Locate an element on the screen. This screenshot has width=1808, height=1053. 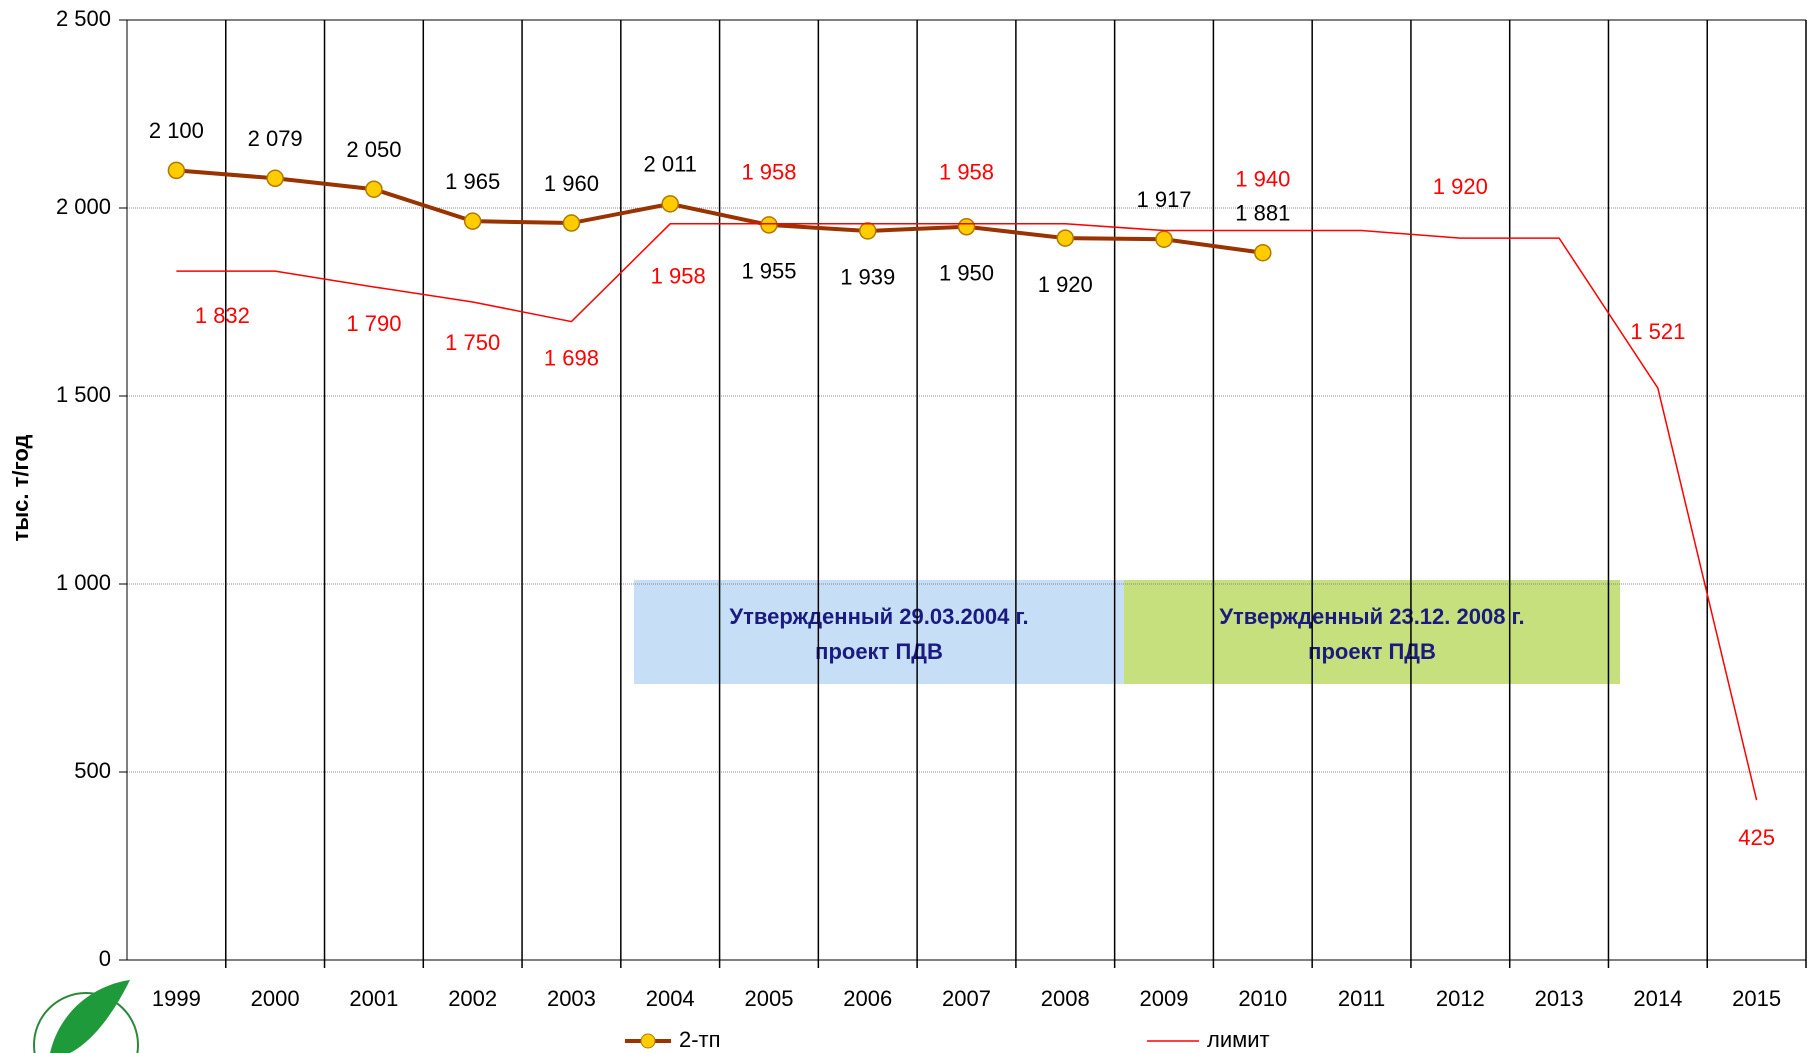
data-label: 1 955 is located at coordinates (768, 271).